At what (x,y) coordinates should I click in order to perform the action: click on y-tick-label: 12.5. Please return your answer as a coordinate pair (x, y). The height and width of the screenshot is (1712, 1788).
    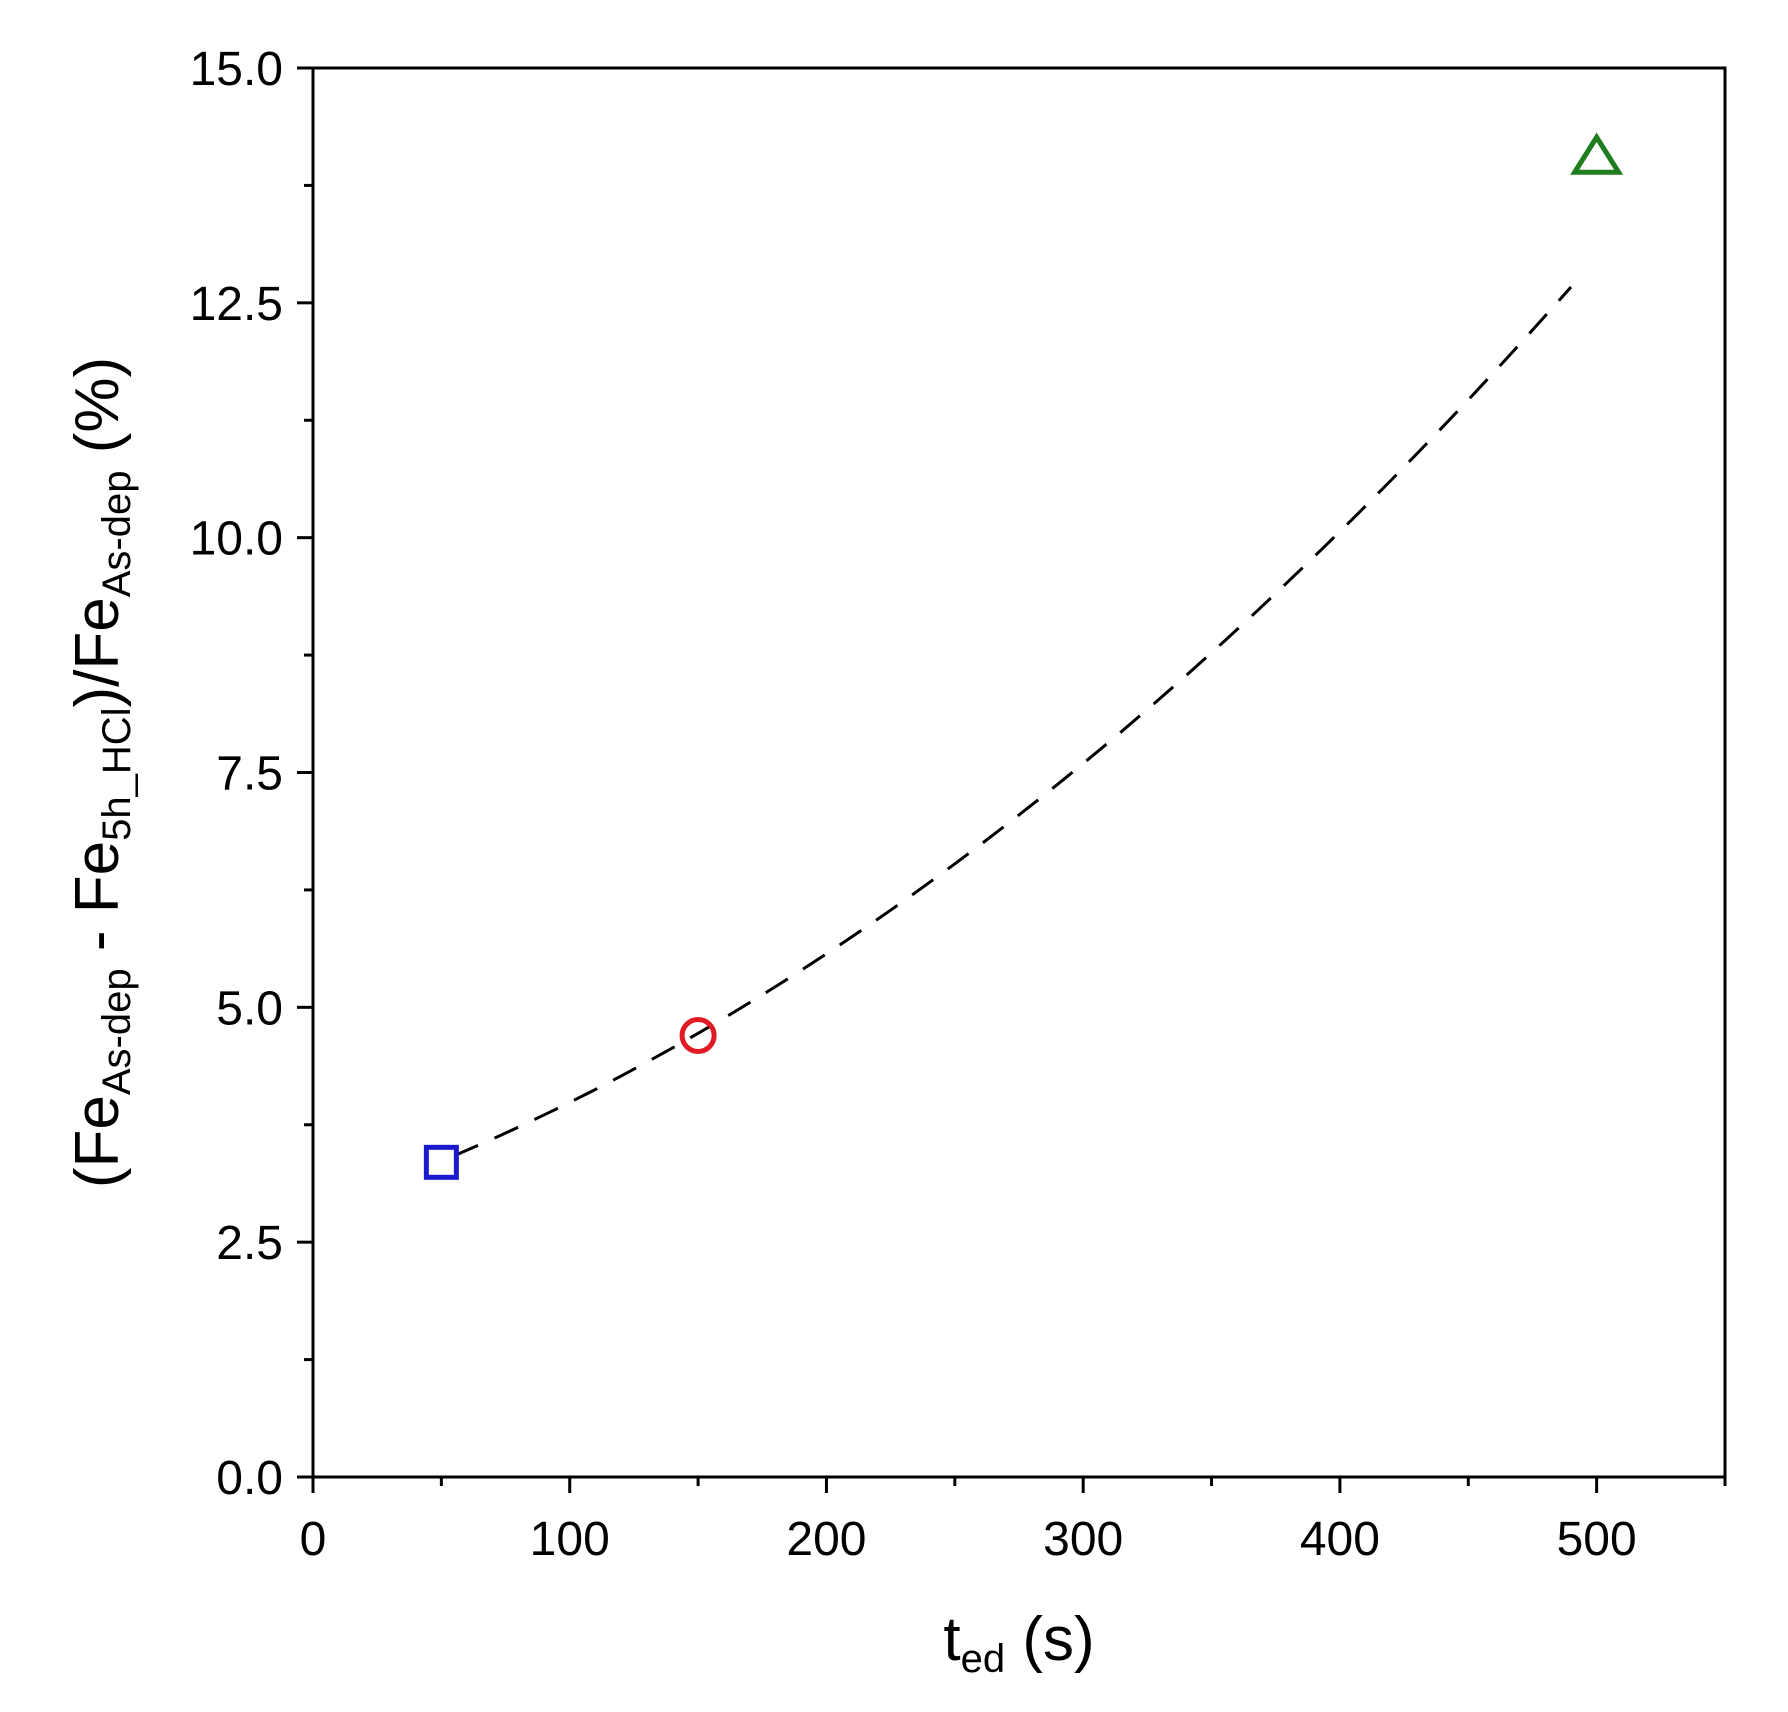
    Looking at the image, I should click on (236, 304).